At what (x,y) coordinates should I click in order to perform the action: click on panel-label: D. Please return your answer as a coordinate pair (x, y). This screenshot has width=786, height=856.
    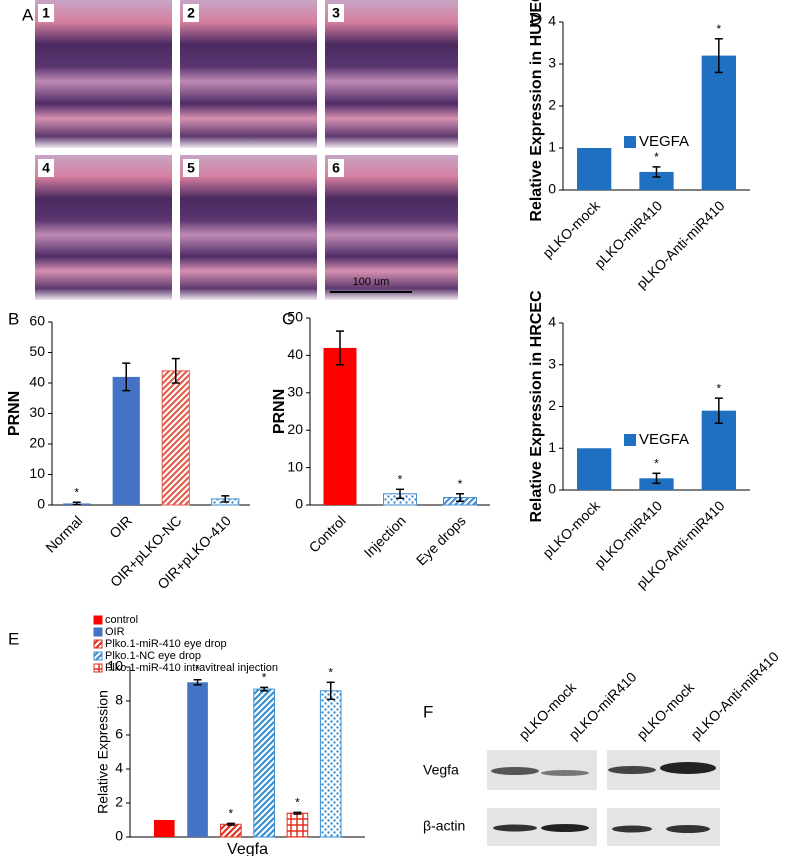
    Looking at the image, I should click on (536, 18).